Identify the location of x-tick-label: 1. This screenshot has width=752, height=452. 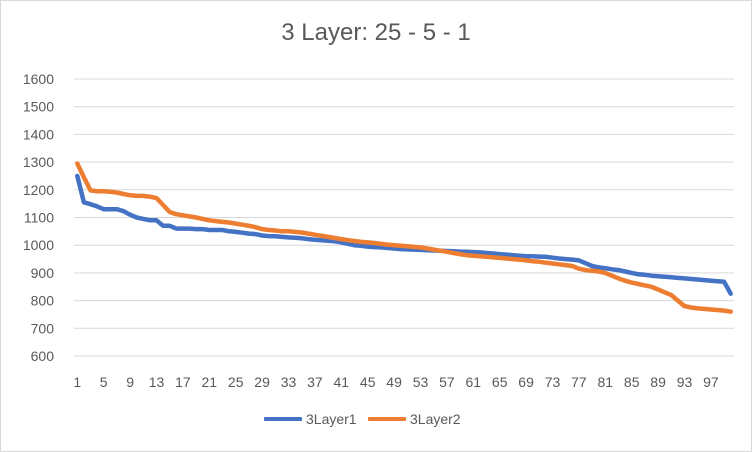
(77, 382).